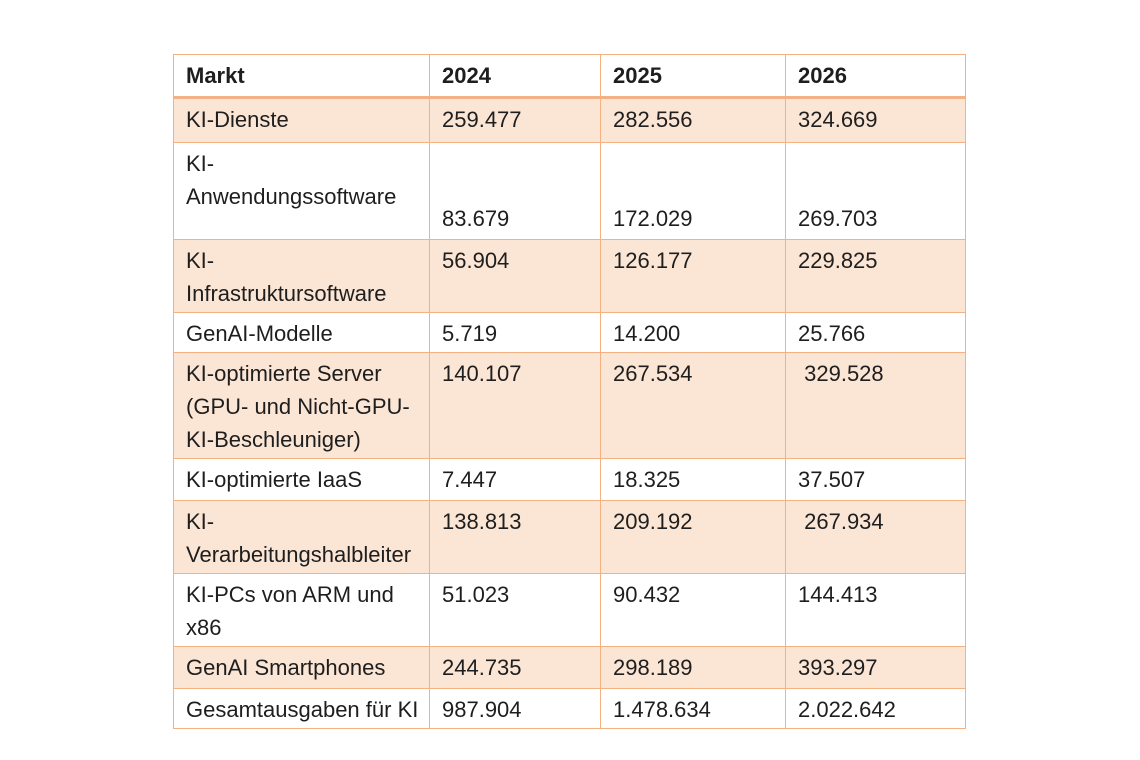  What do you see at coordinates (515, 610) in the screenshot?
I see `value-cell-2024: 51.023` at bounding box center [515, 610].